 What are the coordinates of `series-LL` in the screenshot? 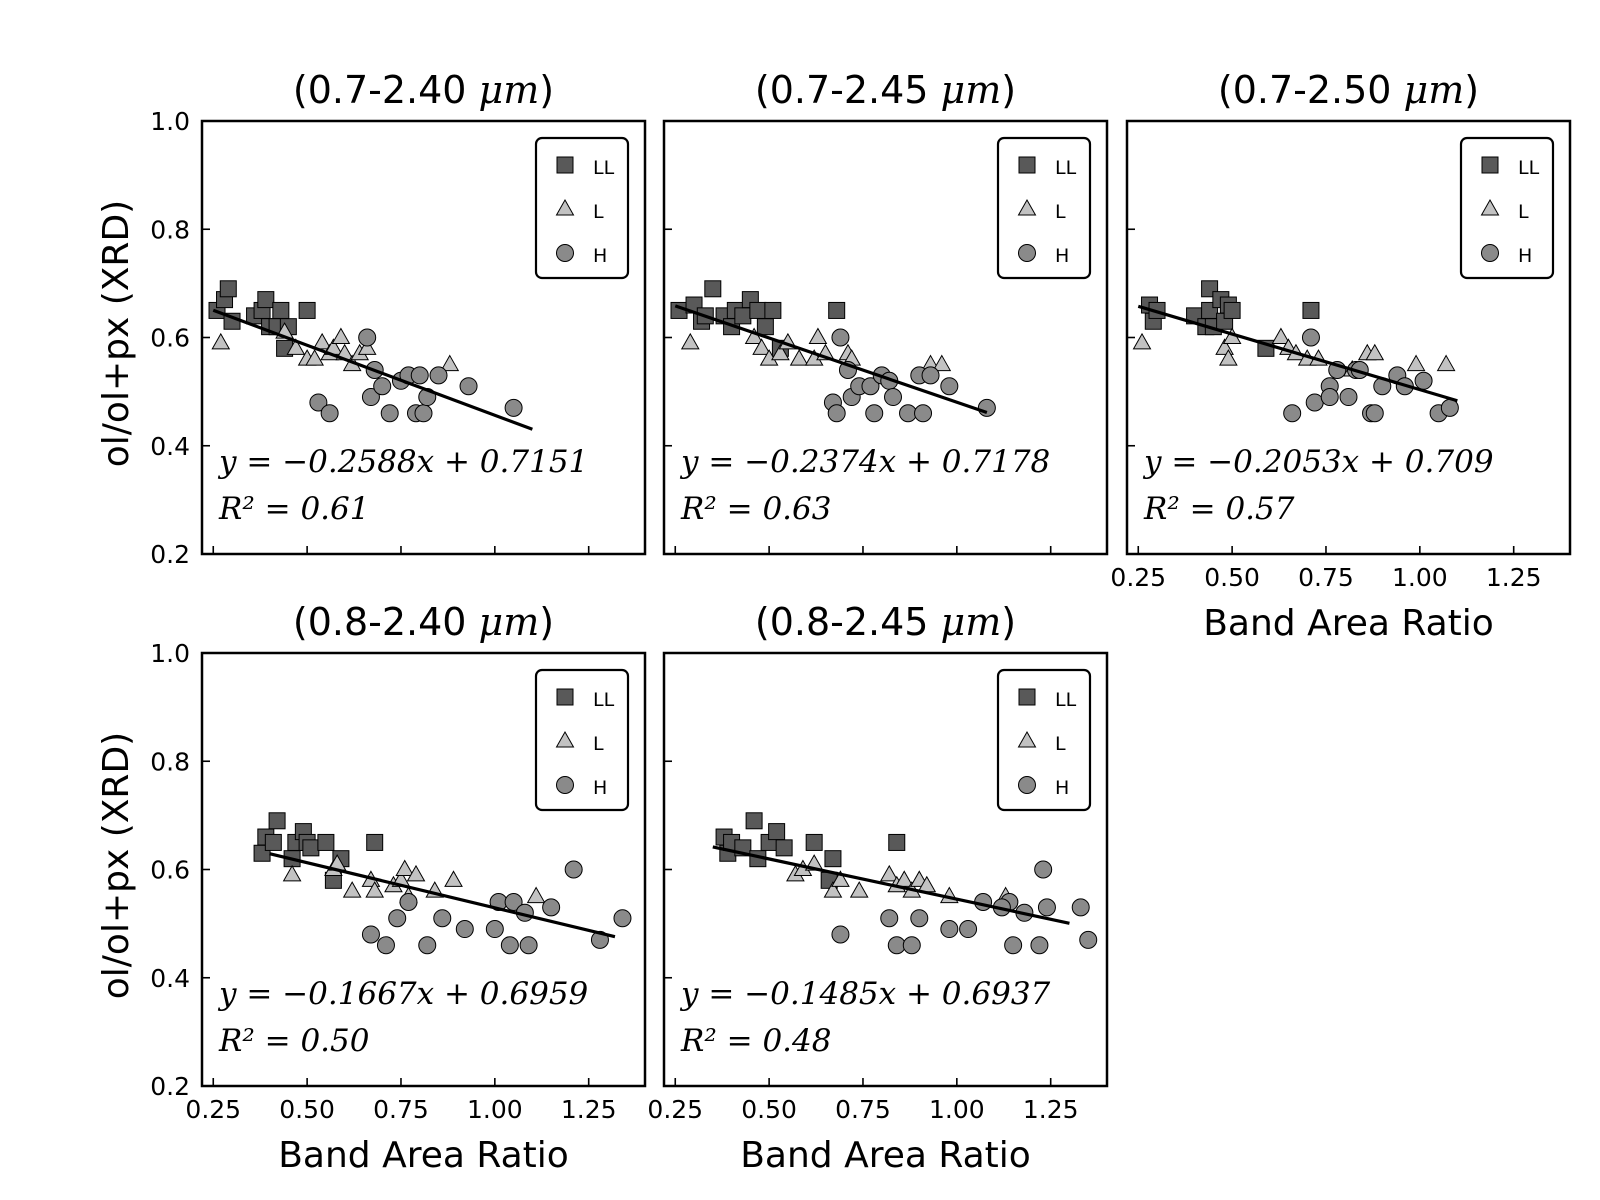 It's located at (1230, 318).